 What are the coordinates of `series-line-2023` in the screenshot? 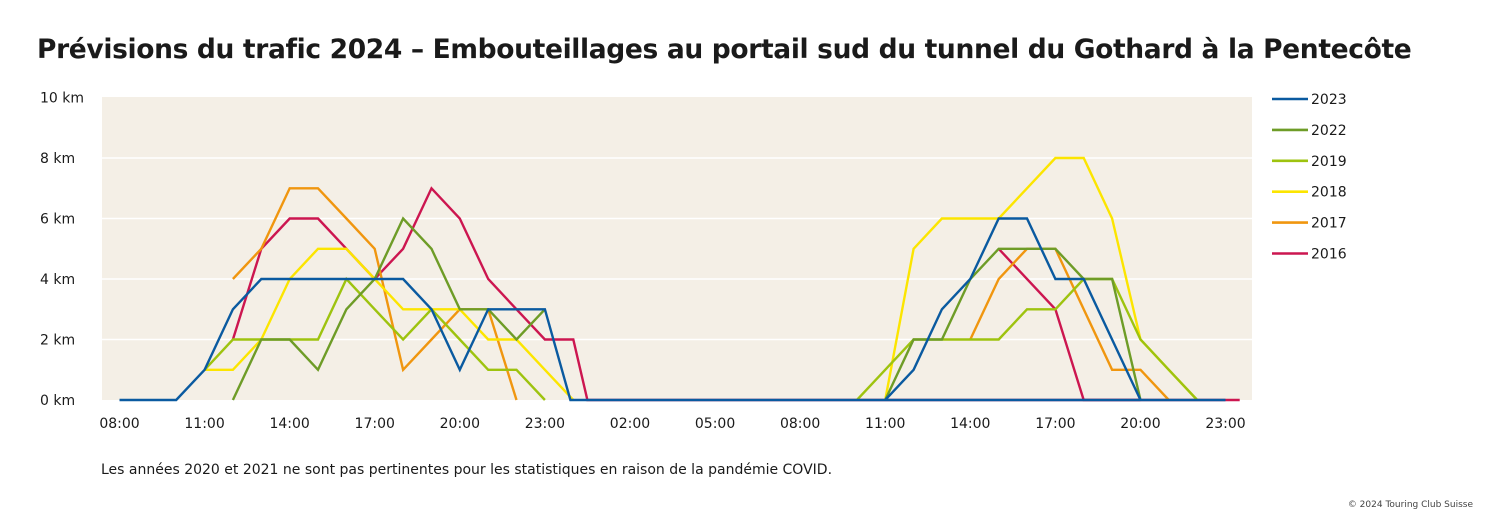 It's located at (1013, 309).